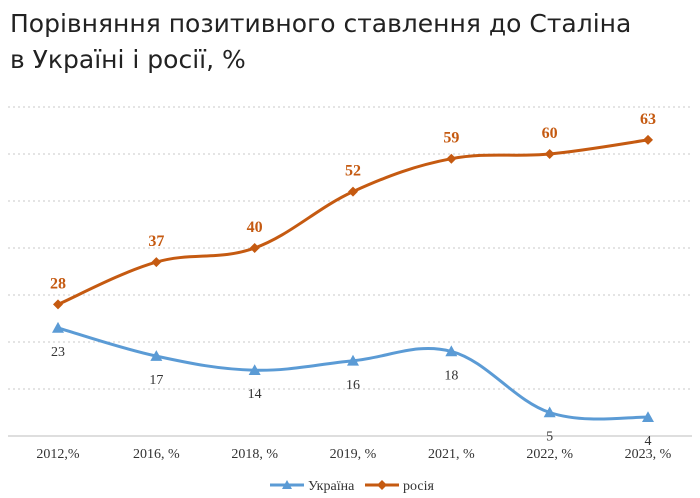  I want to click on data-label: 18, so click(451, 375).